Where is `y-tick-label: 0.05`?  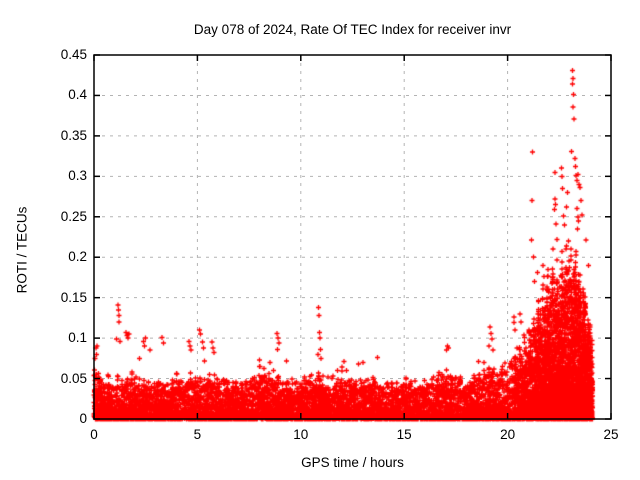
y-tick-label: 0.05 is located at coordinates (73, 378).